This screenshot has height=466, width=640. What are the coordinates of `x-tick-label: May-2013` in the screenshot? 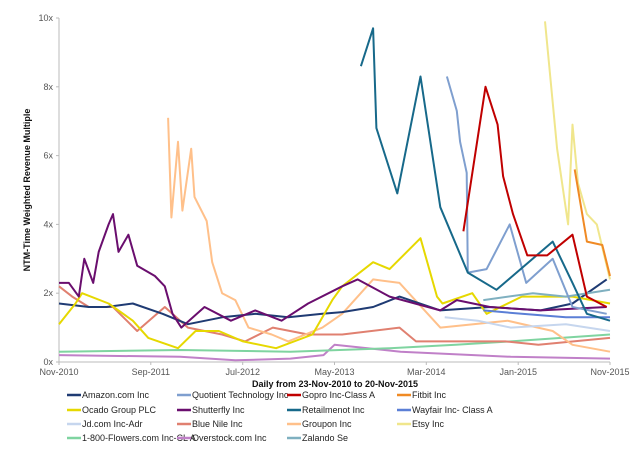 It's located at (334, 372).